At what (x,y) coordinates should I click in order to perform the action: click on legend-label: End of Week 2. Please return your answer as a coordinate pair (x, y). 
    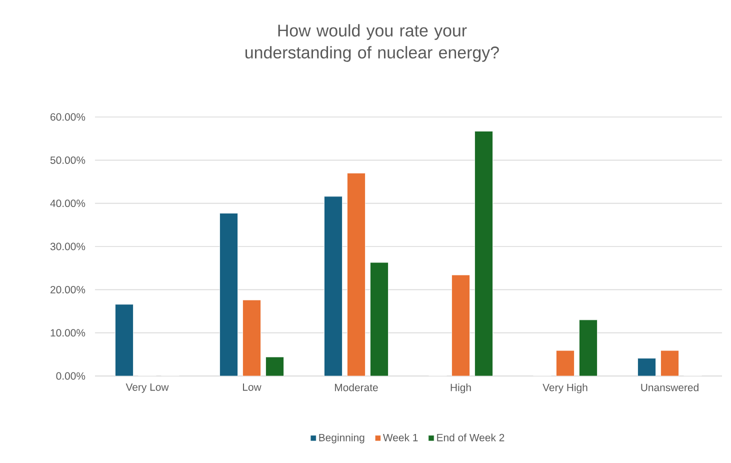
    Looking at the image, I should click on (470, 438).